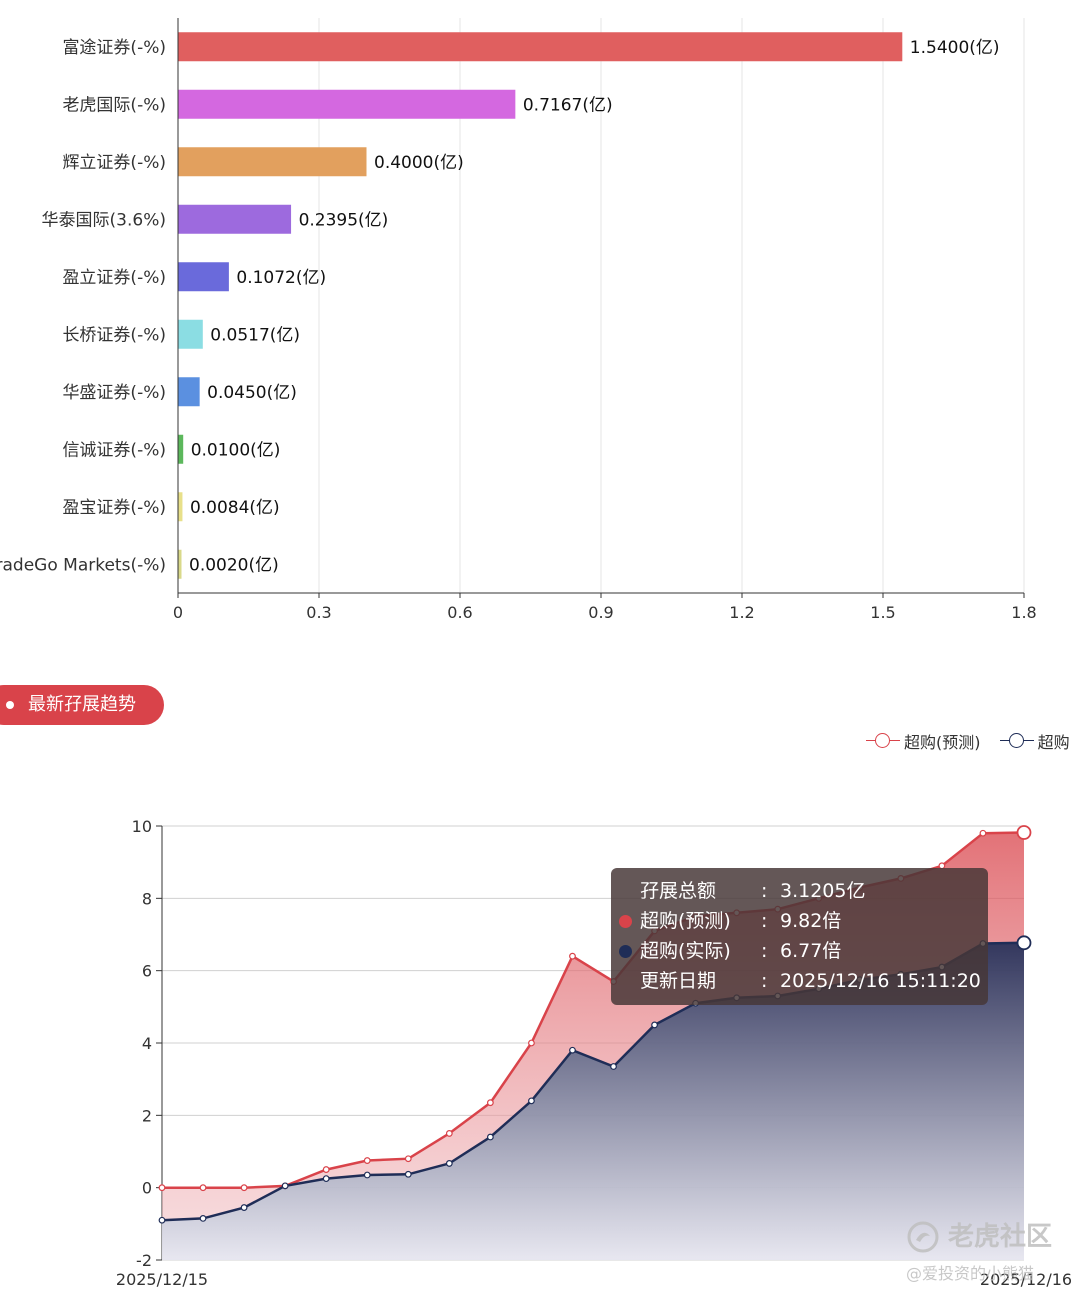 The width and height of the screenshot is (1080, 1300). Describe the element at coordinates (142, 826) in the screenshot. I see `trend-y-tick-label: 10` at that location.